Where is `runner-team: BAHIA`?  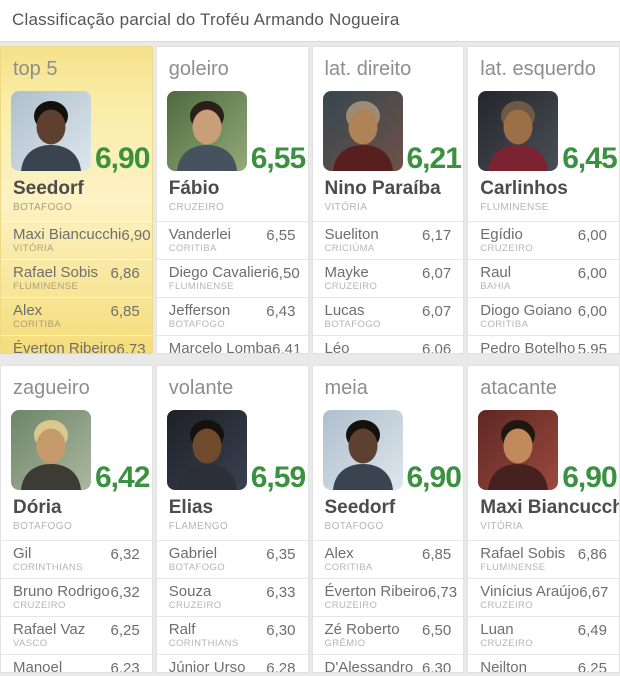
runner-team: BAHIA is located at coordinates (495, 286).